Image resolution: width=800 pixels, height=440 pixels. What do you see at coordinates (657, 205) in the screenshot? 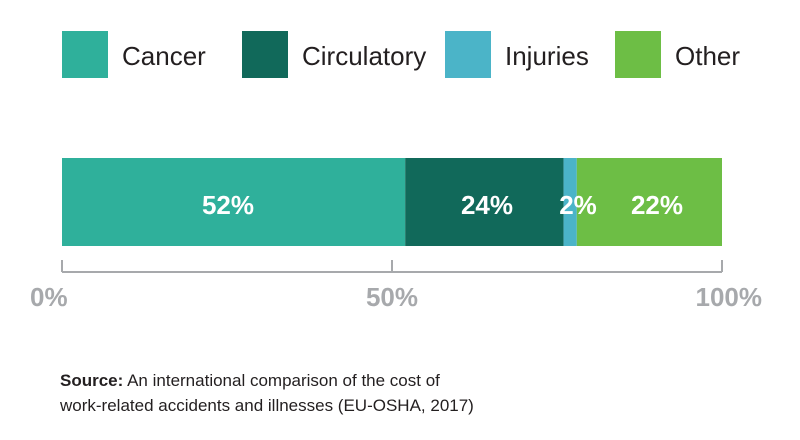
I see `data-label-other: 22%` at bounding box center [657, 205].